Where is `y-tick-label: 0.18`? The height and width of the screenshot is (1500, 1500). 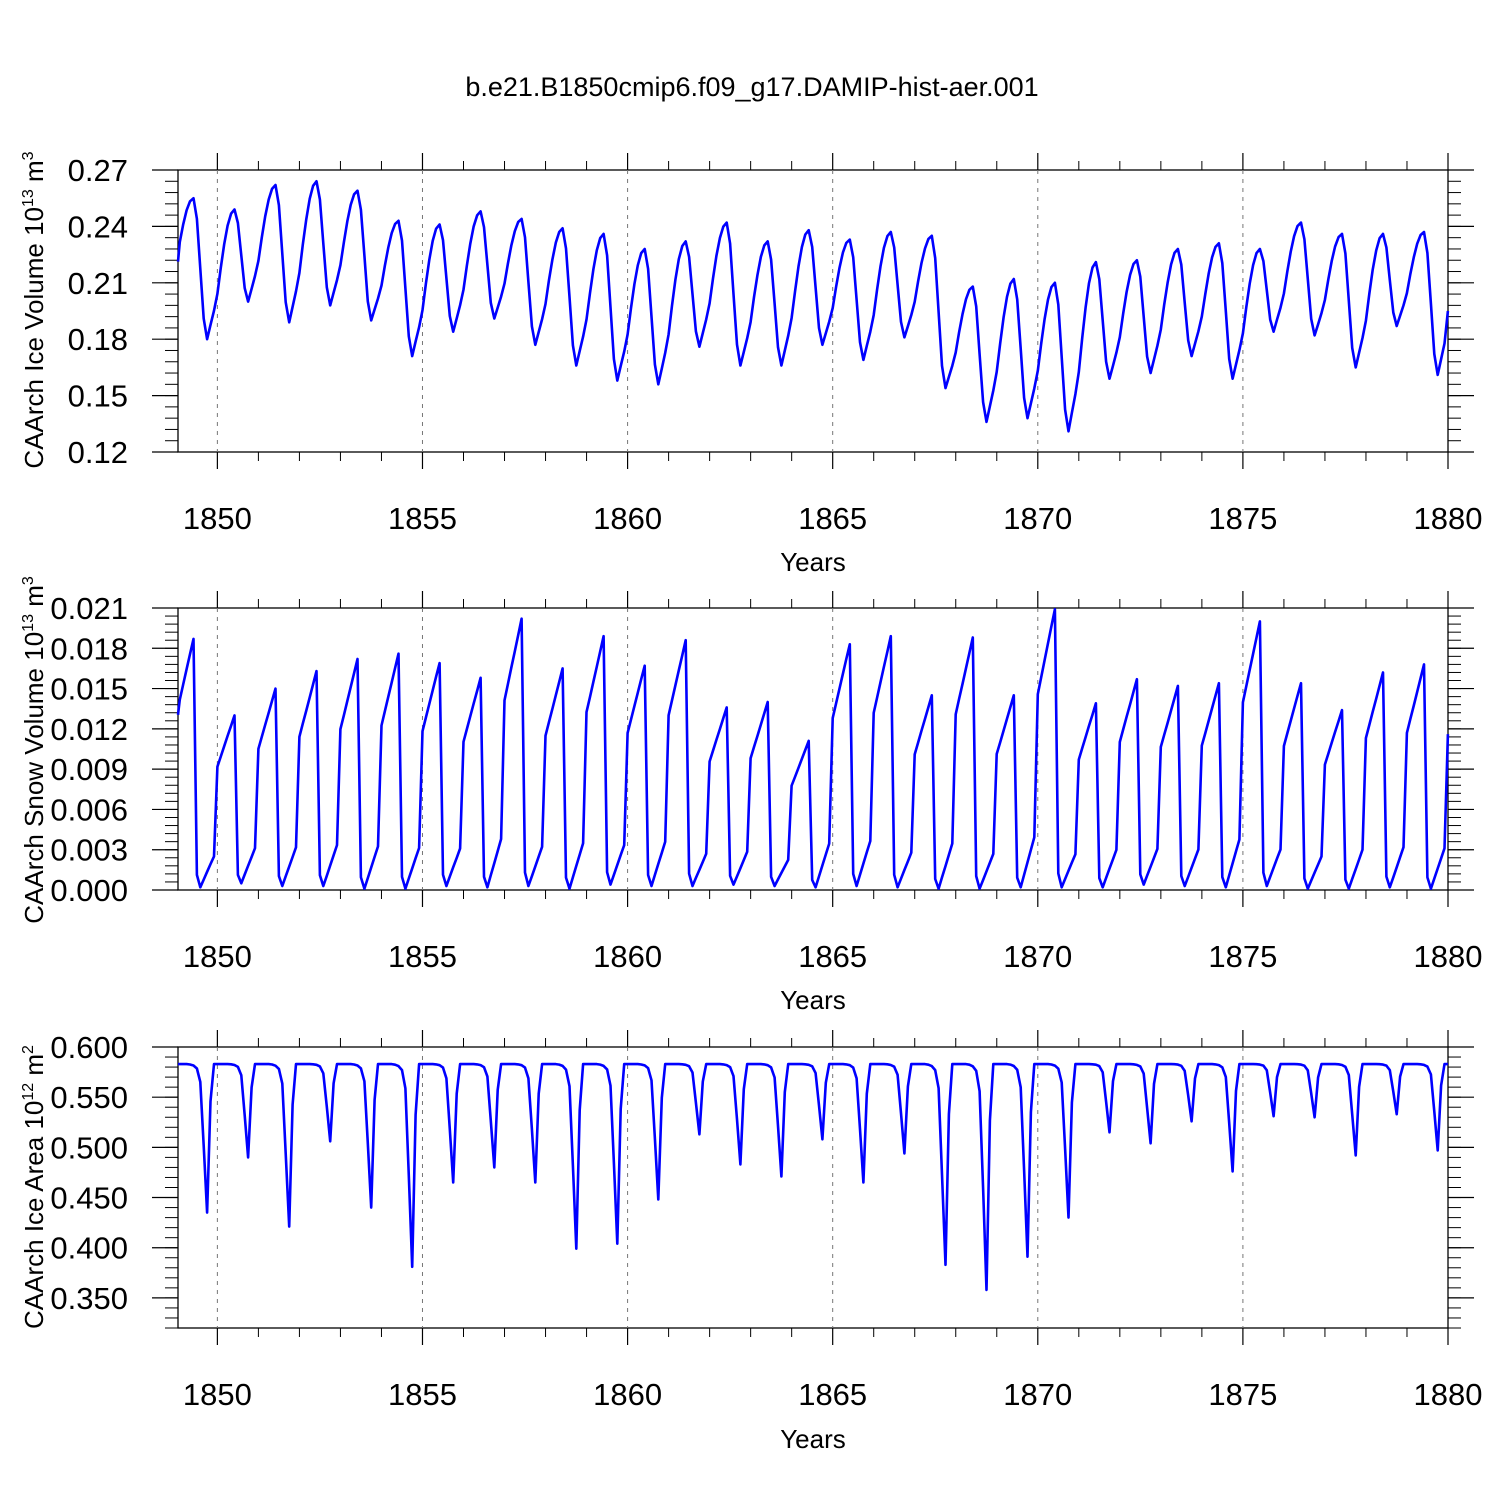
y-tick-label: 0.18 is located at coordinates (98, 339).